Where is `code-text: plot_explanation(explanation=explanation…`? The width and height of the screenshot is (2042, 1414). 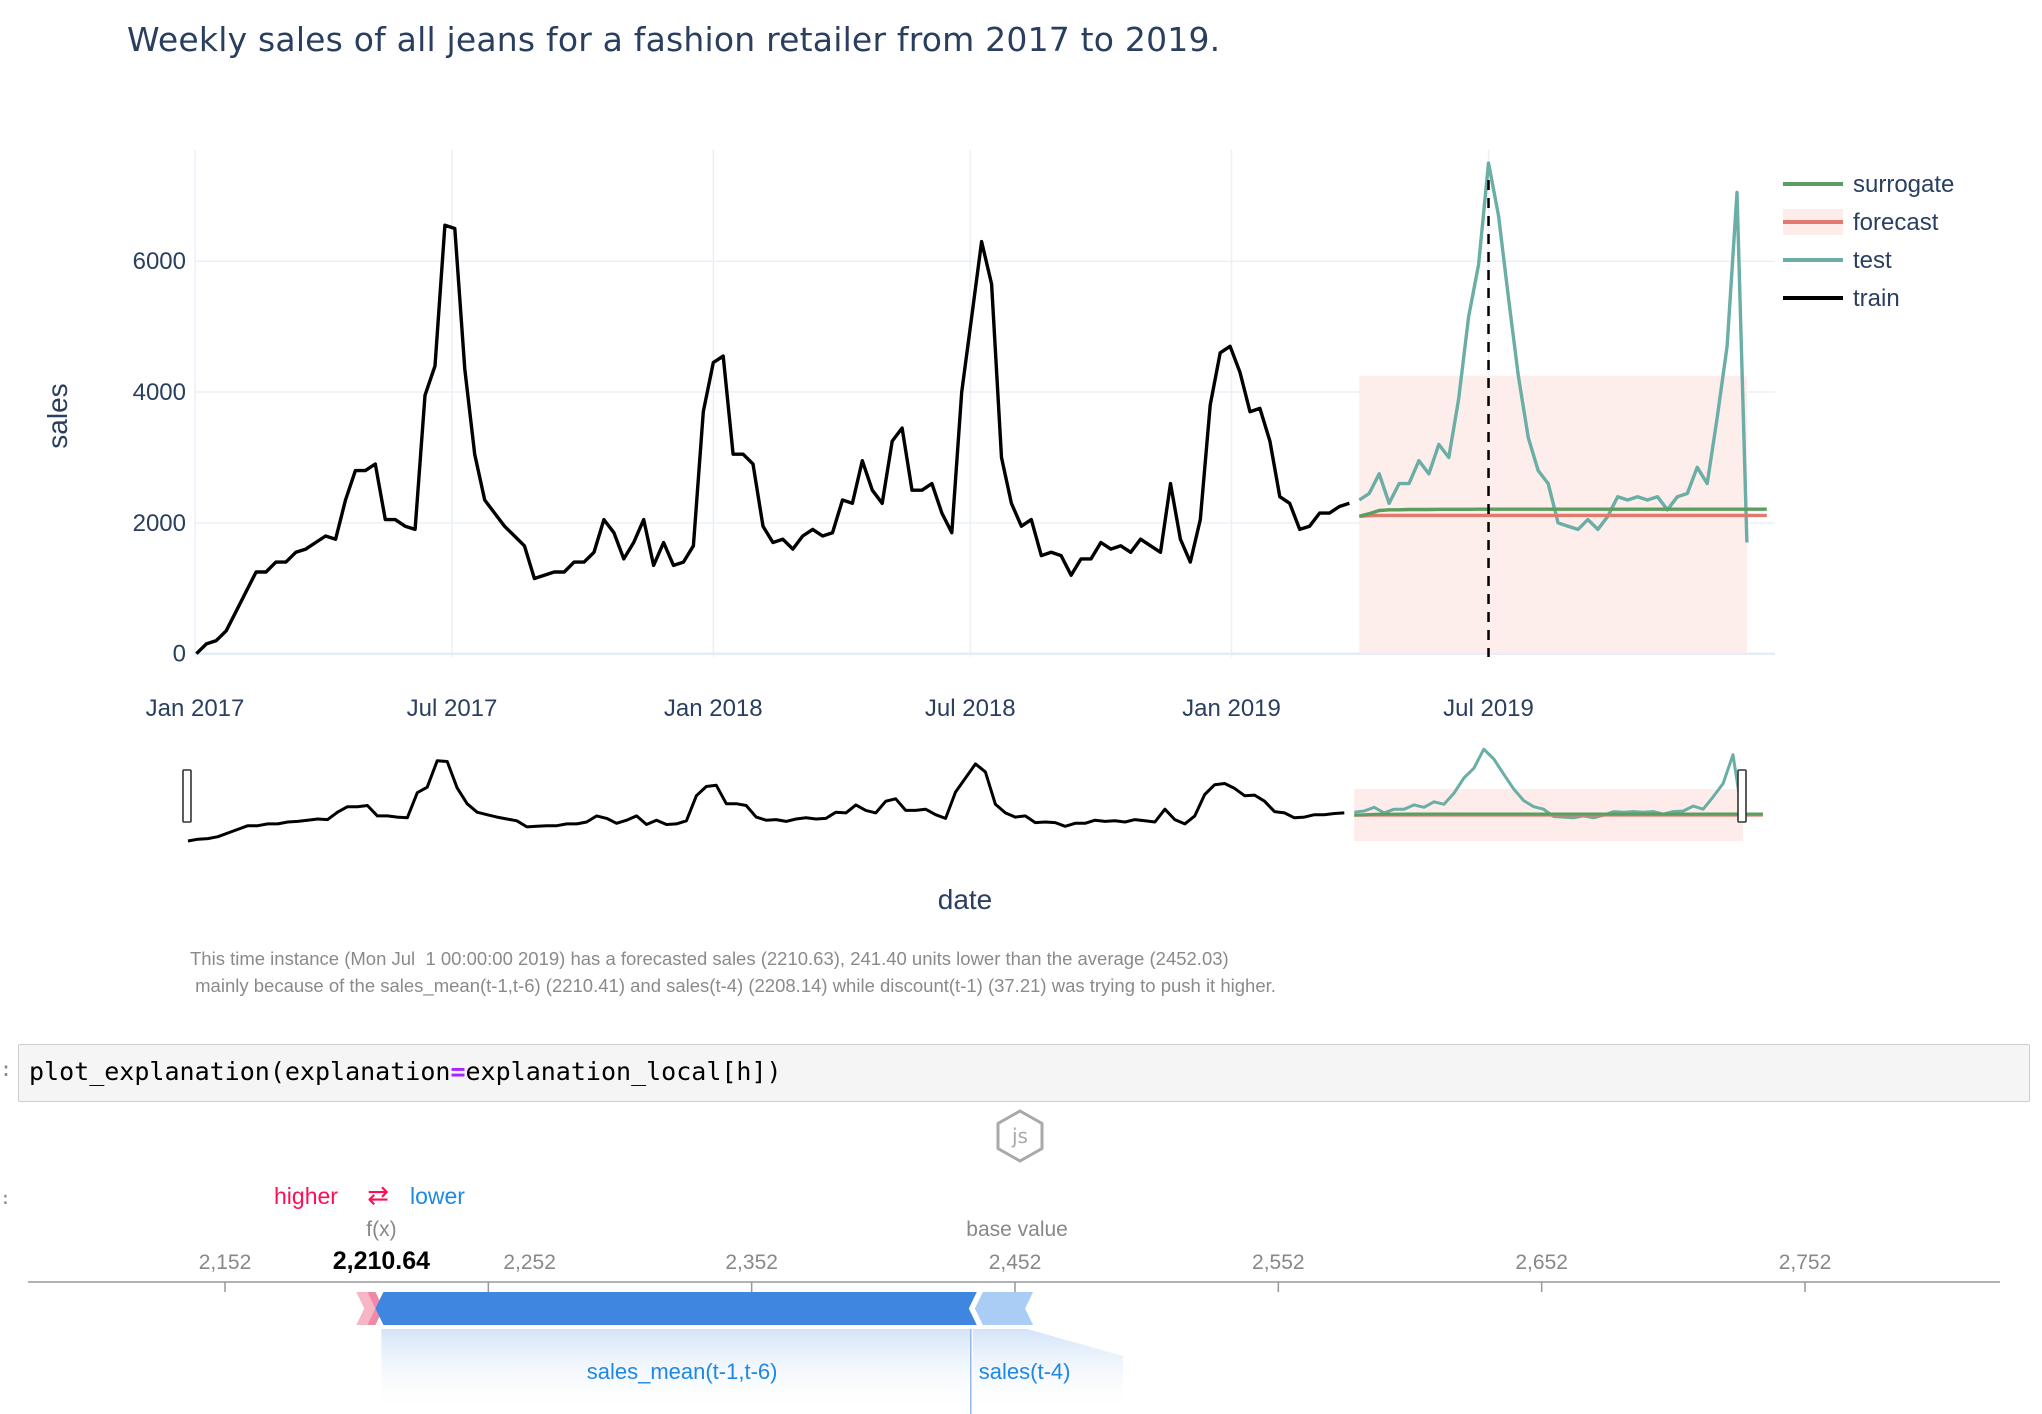 code-text: plot_explanation(explanation=explanation… is located at coordinates (405, 1071).